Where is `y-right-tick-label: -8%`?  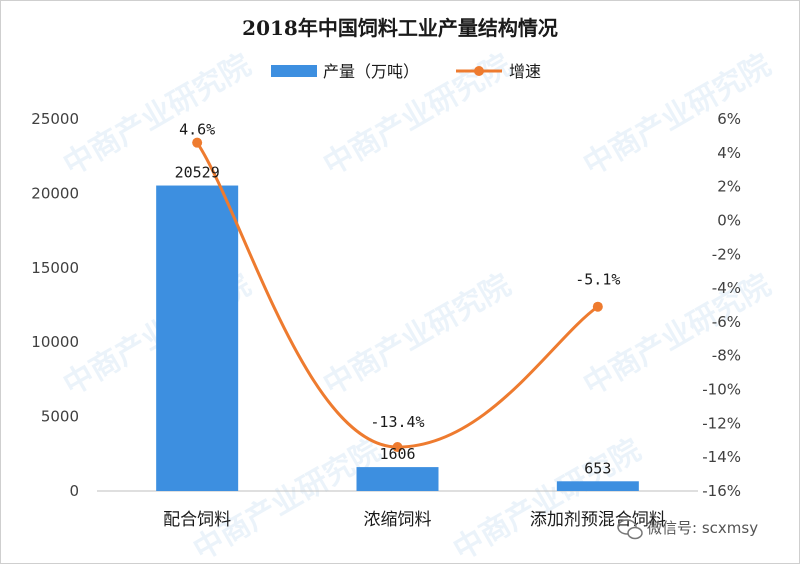
y-right-tick-label: -8% is located at coordinates (726, 356).